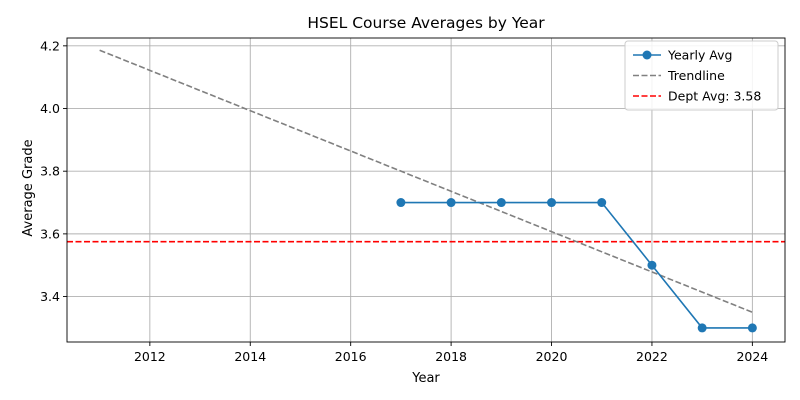  What do you see at coordinates (150, 356) in the screenshot?
I see `x-tick-label: 2012` at bounding box center [150, 356].